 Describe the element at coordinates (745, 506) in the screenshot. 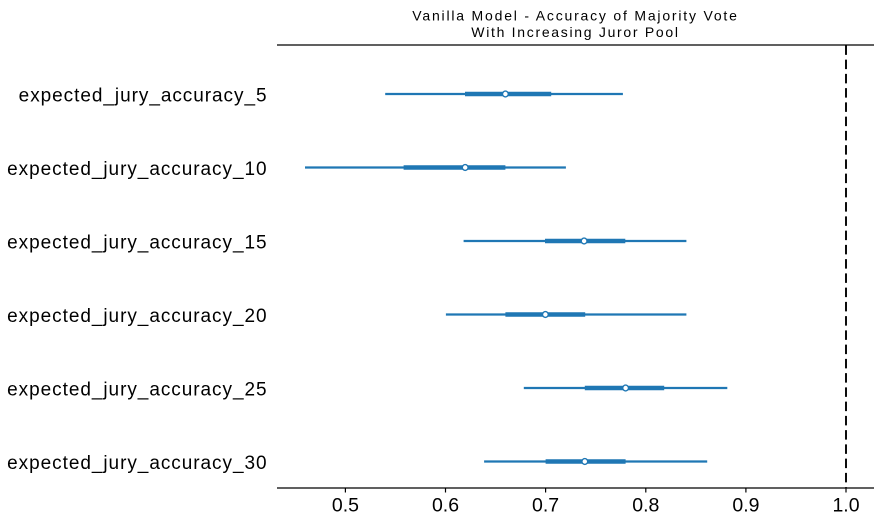

I see `svg-text: 0.9` at that location.